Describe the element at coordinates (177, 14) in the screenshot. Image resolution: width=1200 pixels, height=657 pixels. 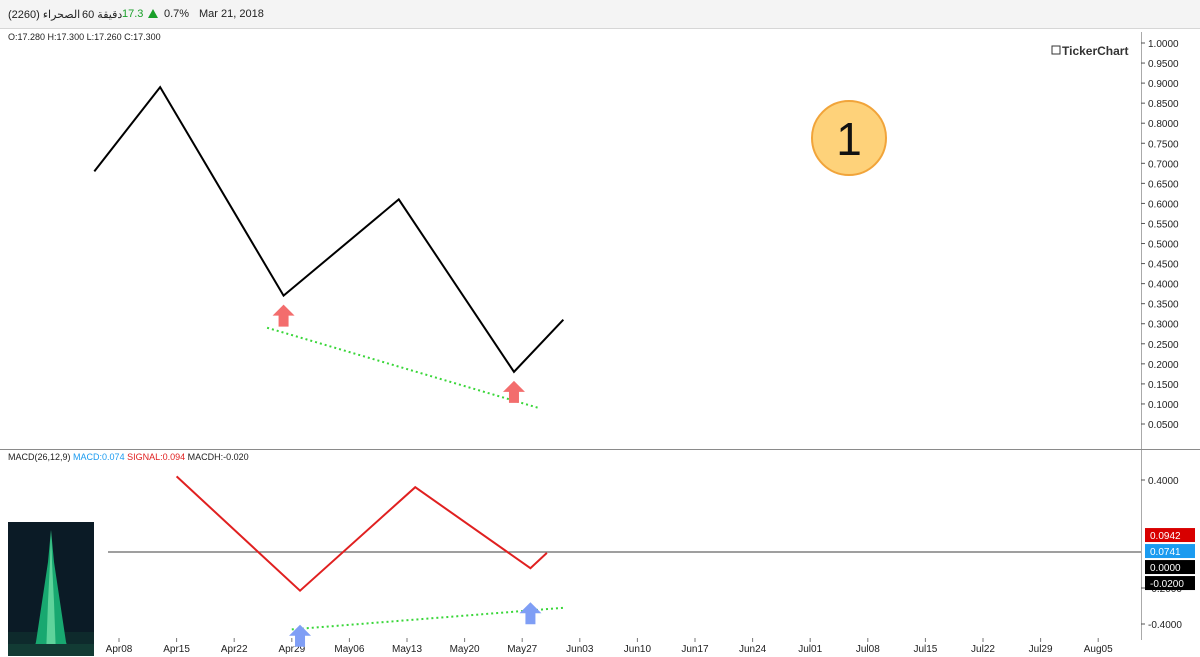
I see `change-percent: 0.7%` at that location.